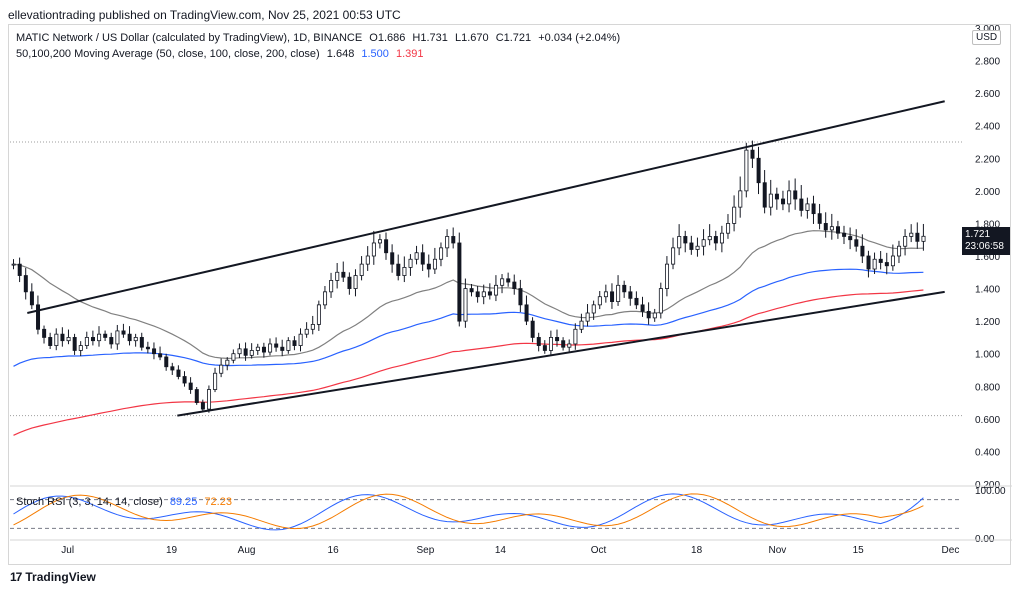 The width and height of the screenshot is (1024, 592). I want to click on stoch-d-value: 72.23, so click(218, 502).